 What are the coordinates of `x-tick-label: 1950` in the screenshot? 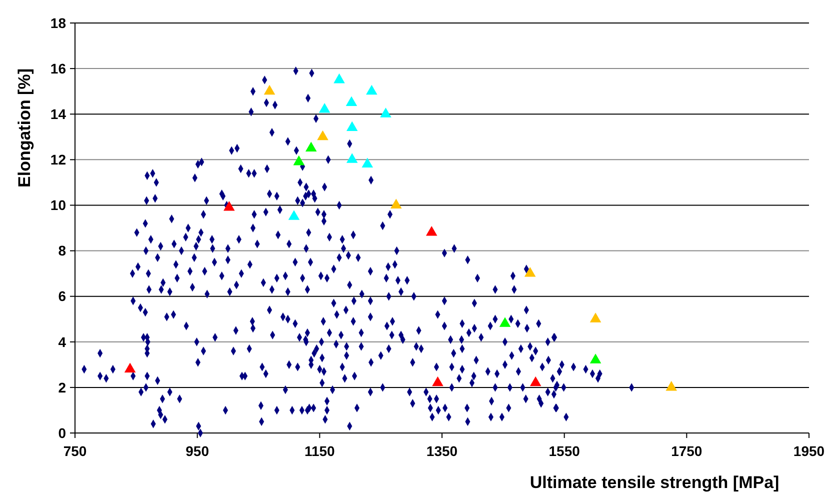 It's located at (809, 451).